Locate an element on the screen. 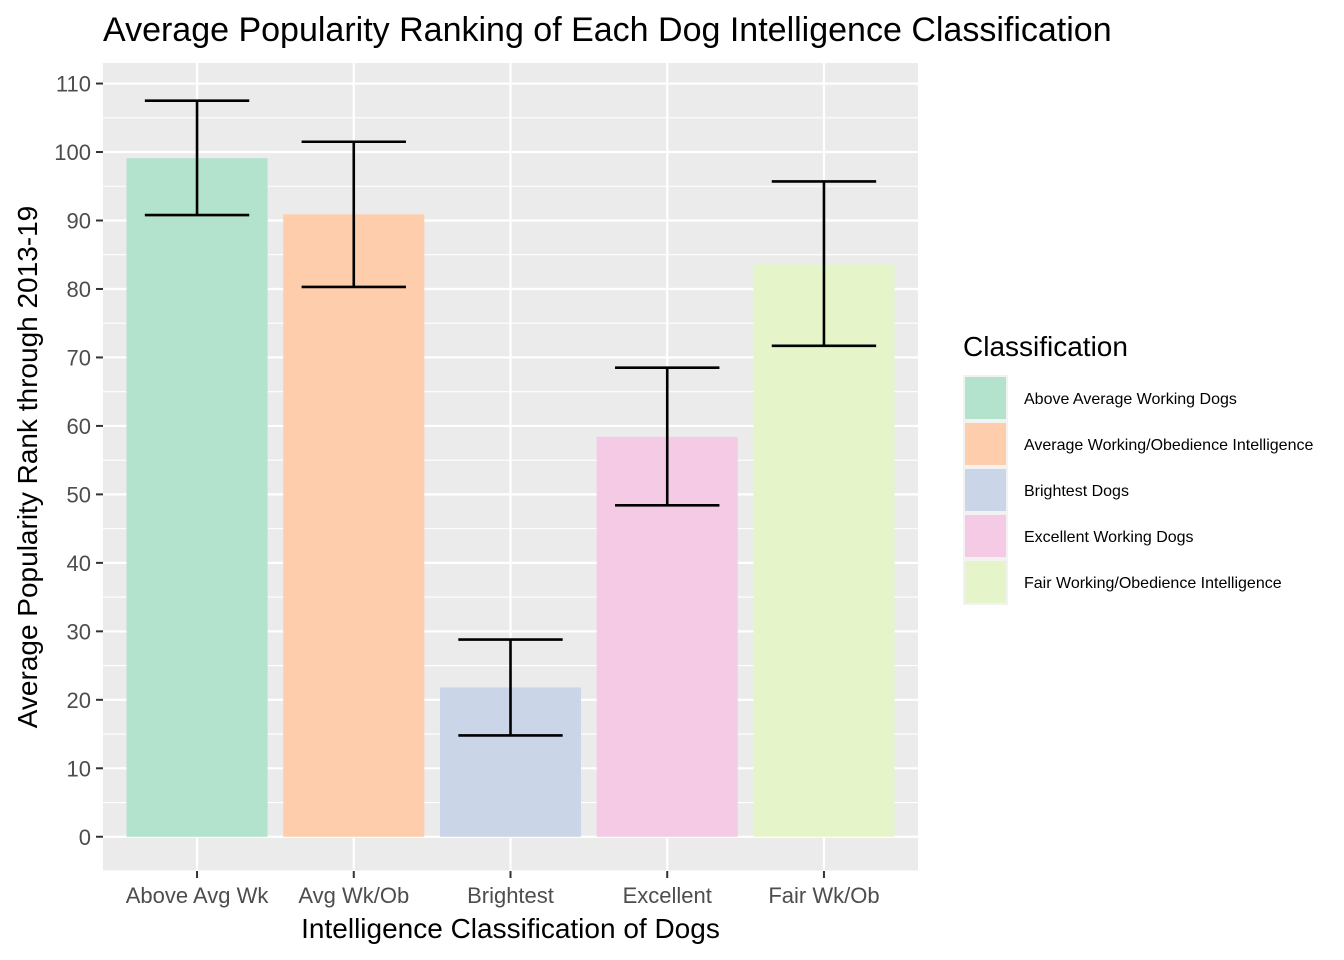  legend-item: Excellent Working Dogs is located at coordinates (1078, 536).